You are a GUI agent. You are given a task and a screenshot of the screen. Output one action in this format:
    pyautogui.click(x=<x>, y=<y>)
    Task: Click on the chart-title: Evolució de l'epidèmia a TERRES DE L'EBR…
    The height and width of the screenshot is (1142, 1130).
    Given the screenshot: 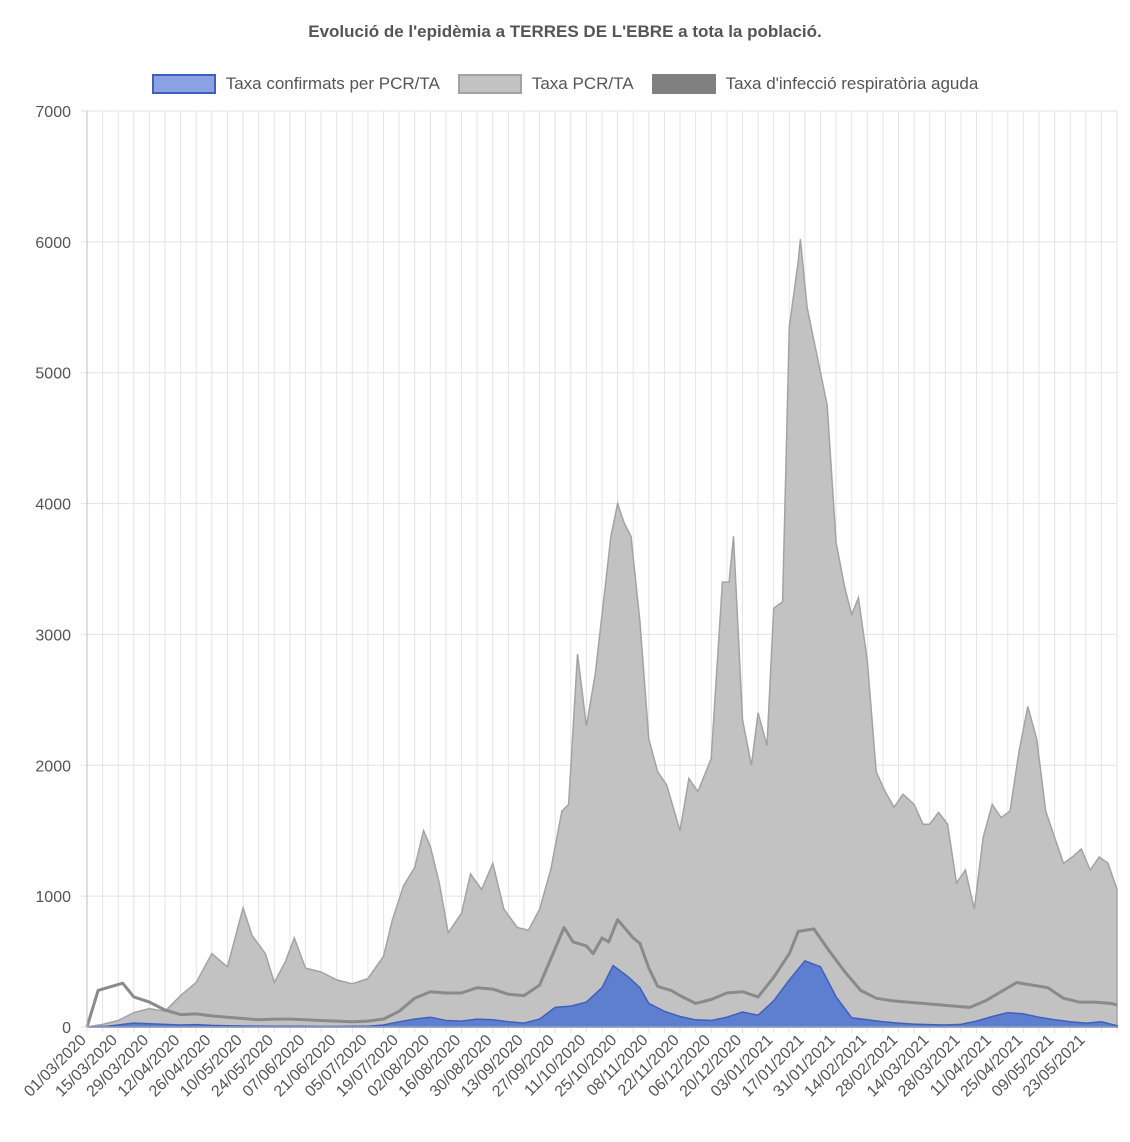 What is the action you would take?
    pyautogui.click(x=565, y=31)
    